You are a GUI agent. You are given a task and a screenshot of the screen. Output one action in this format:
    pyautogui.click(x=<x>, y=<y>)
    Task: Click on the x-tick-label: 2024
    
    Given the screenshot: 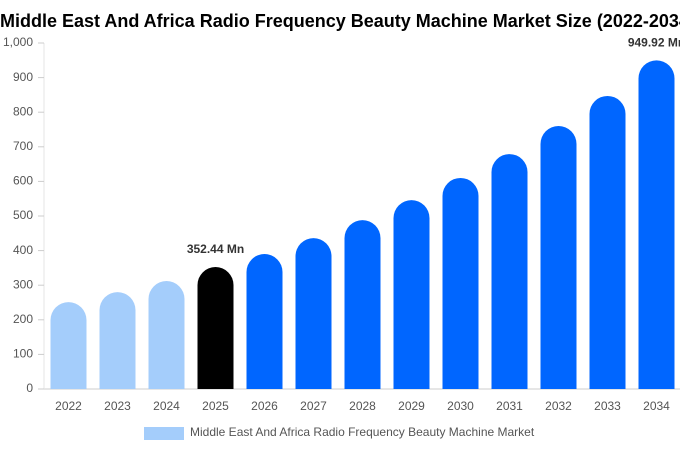 What is the action you would take?
    pyautogui.click(x=166, y=406)
    